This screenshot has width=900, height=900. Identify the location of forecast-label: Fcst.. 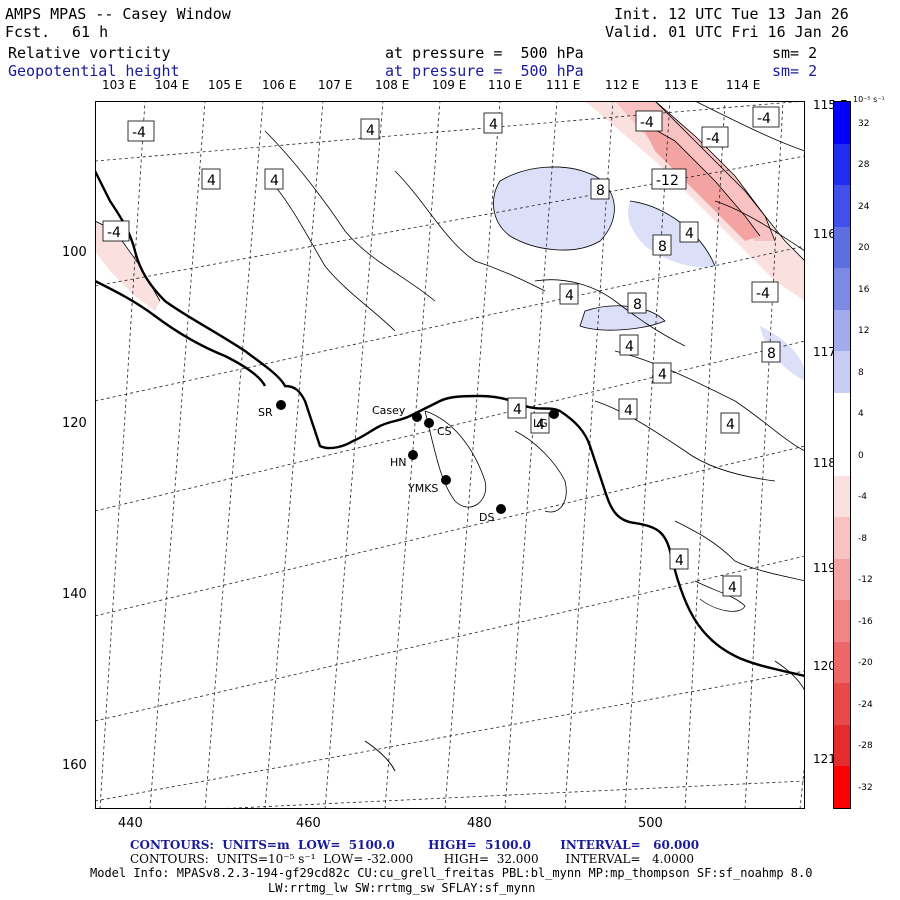
(28, 32).